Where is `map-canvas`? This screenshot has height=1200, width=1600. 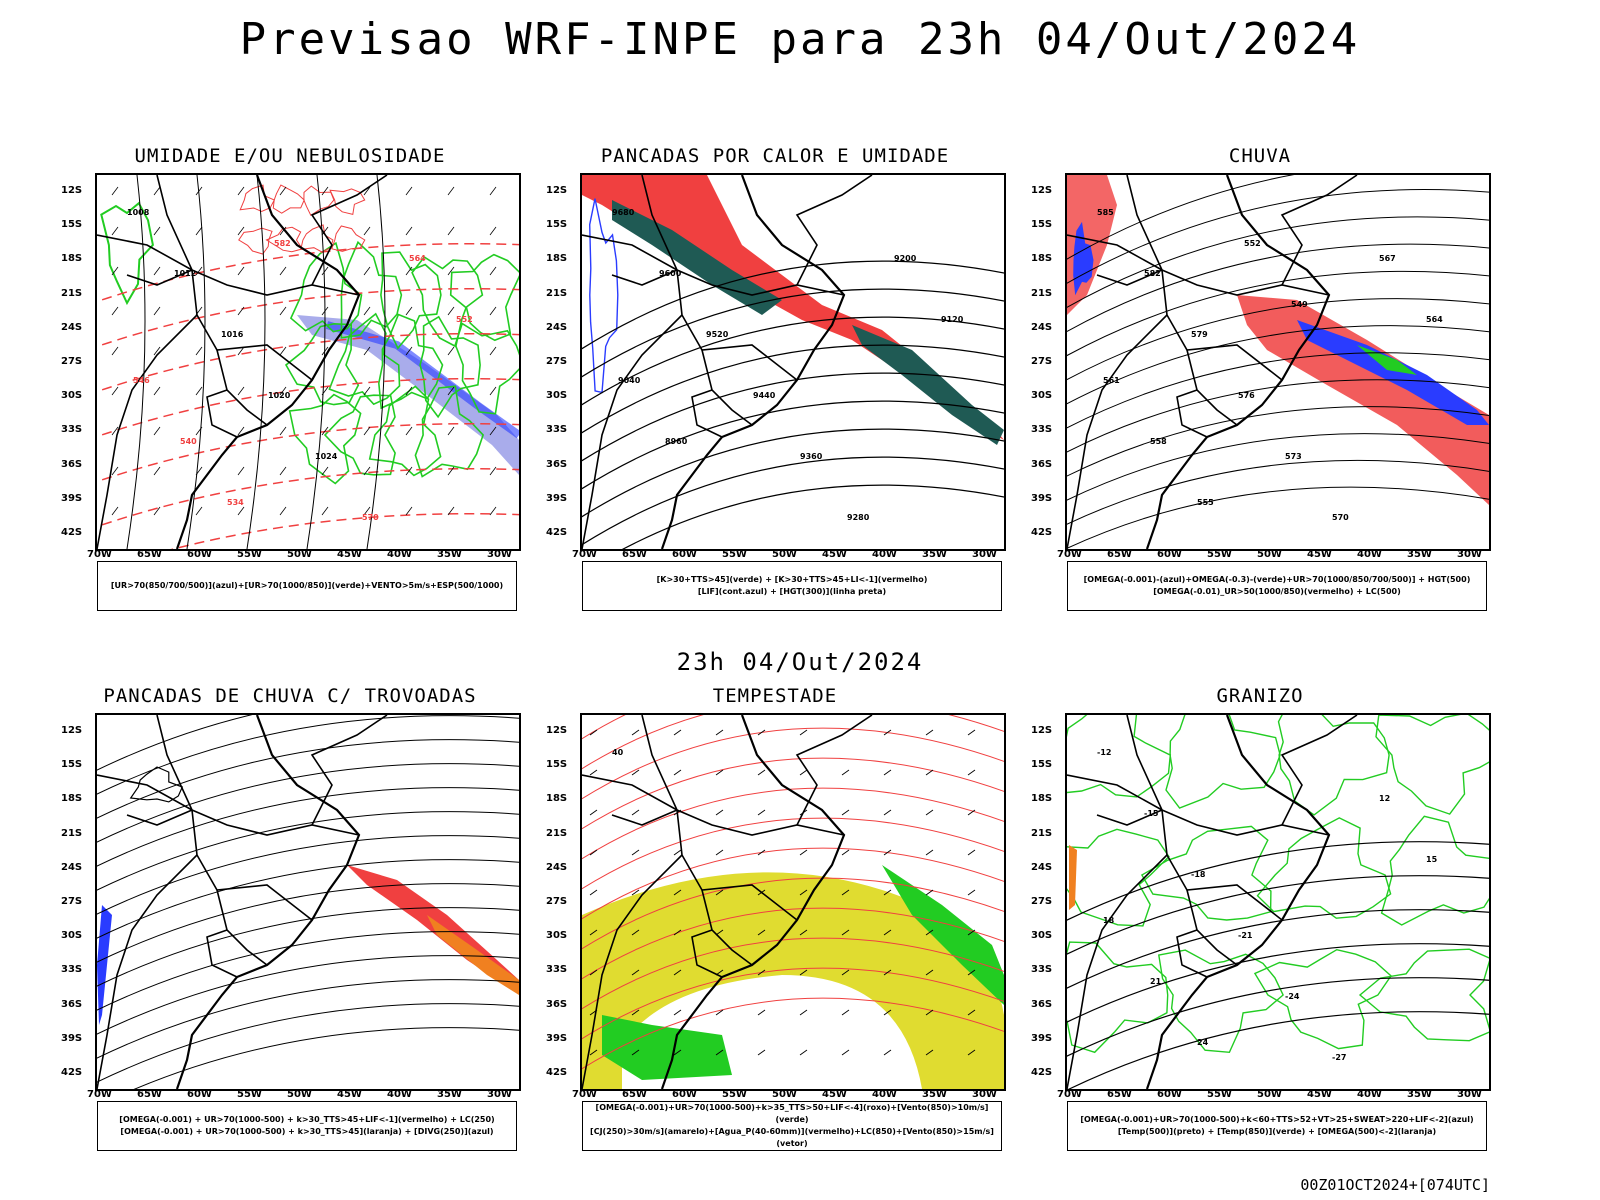 map-canvas is located at coordinates (308, 902).